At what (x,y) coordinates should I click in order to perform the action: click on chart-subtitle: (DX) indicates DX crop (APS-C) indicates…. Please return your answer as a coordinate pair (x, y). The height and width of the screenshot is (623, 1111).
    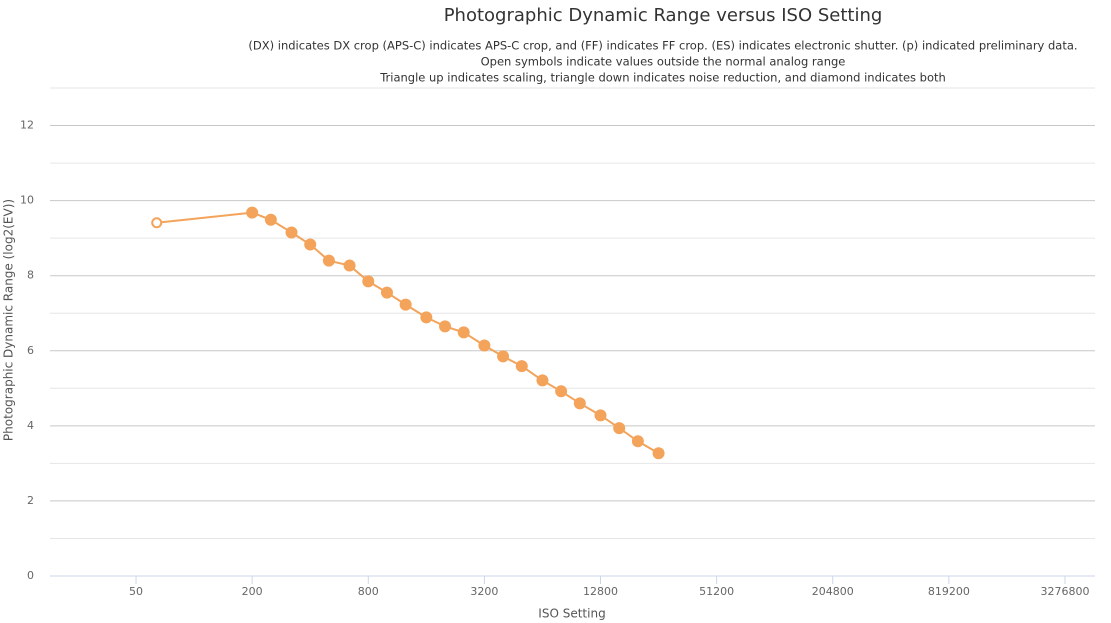
    Looking at the image, I should click on (662, 46).